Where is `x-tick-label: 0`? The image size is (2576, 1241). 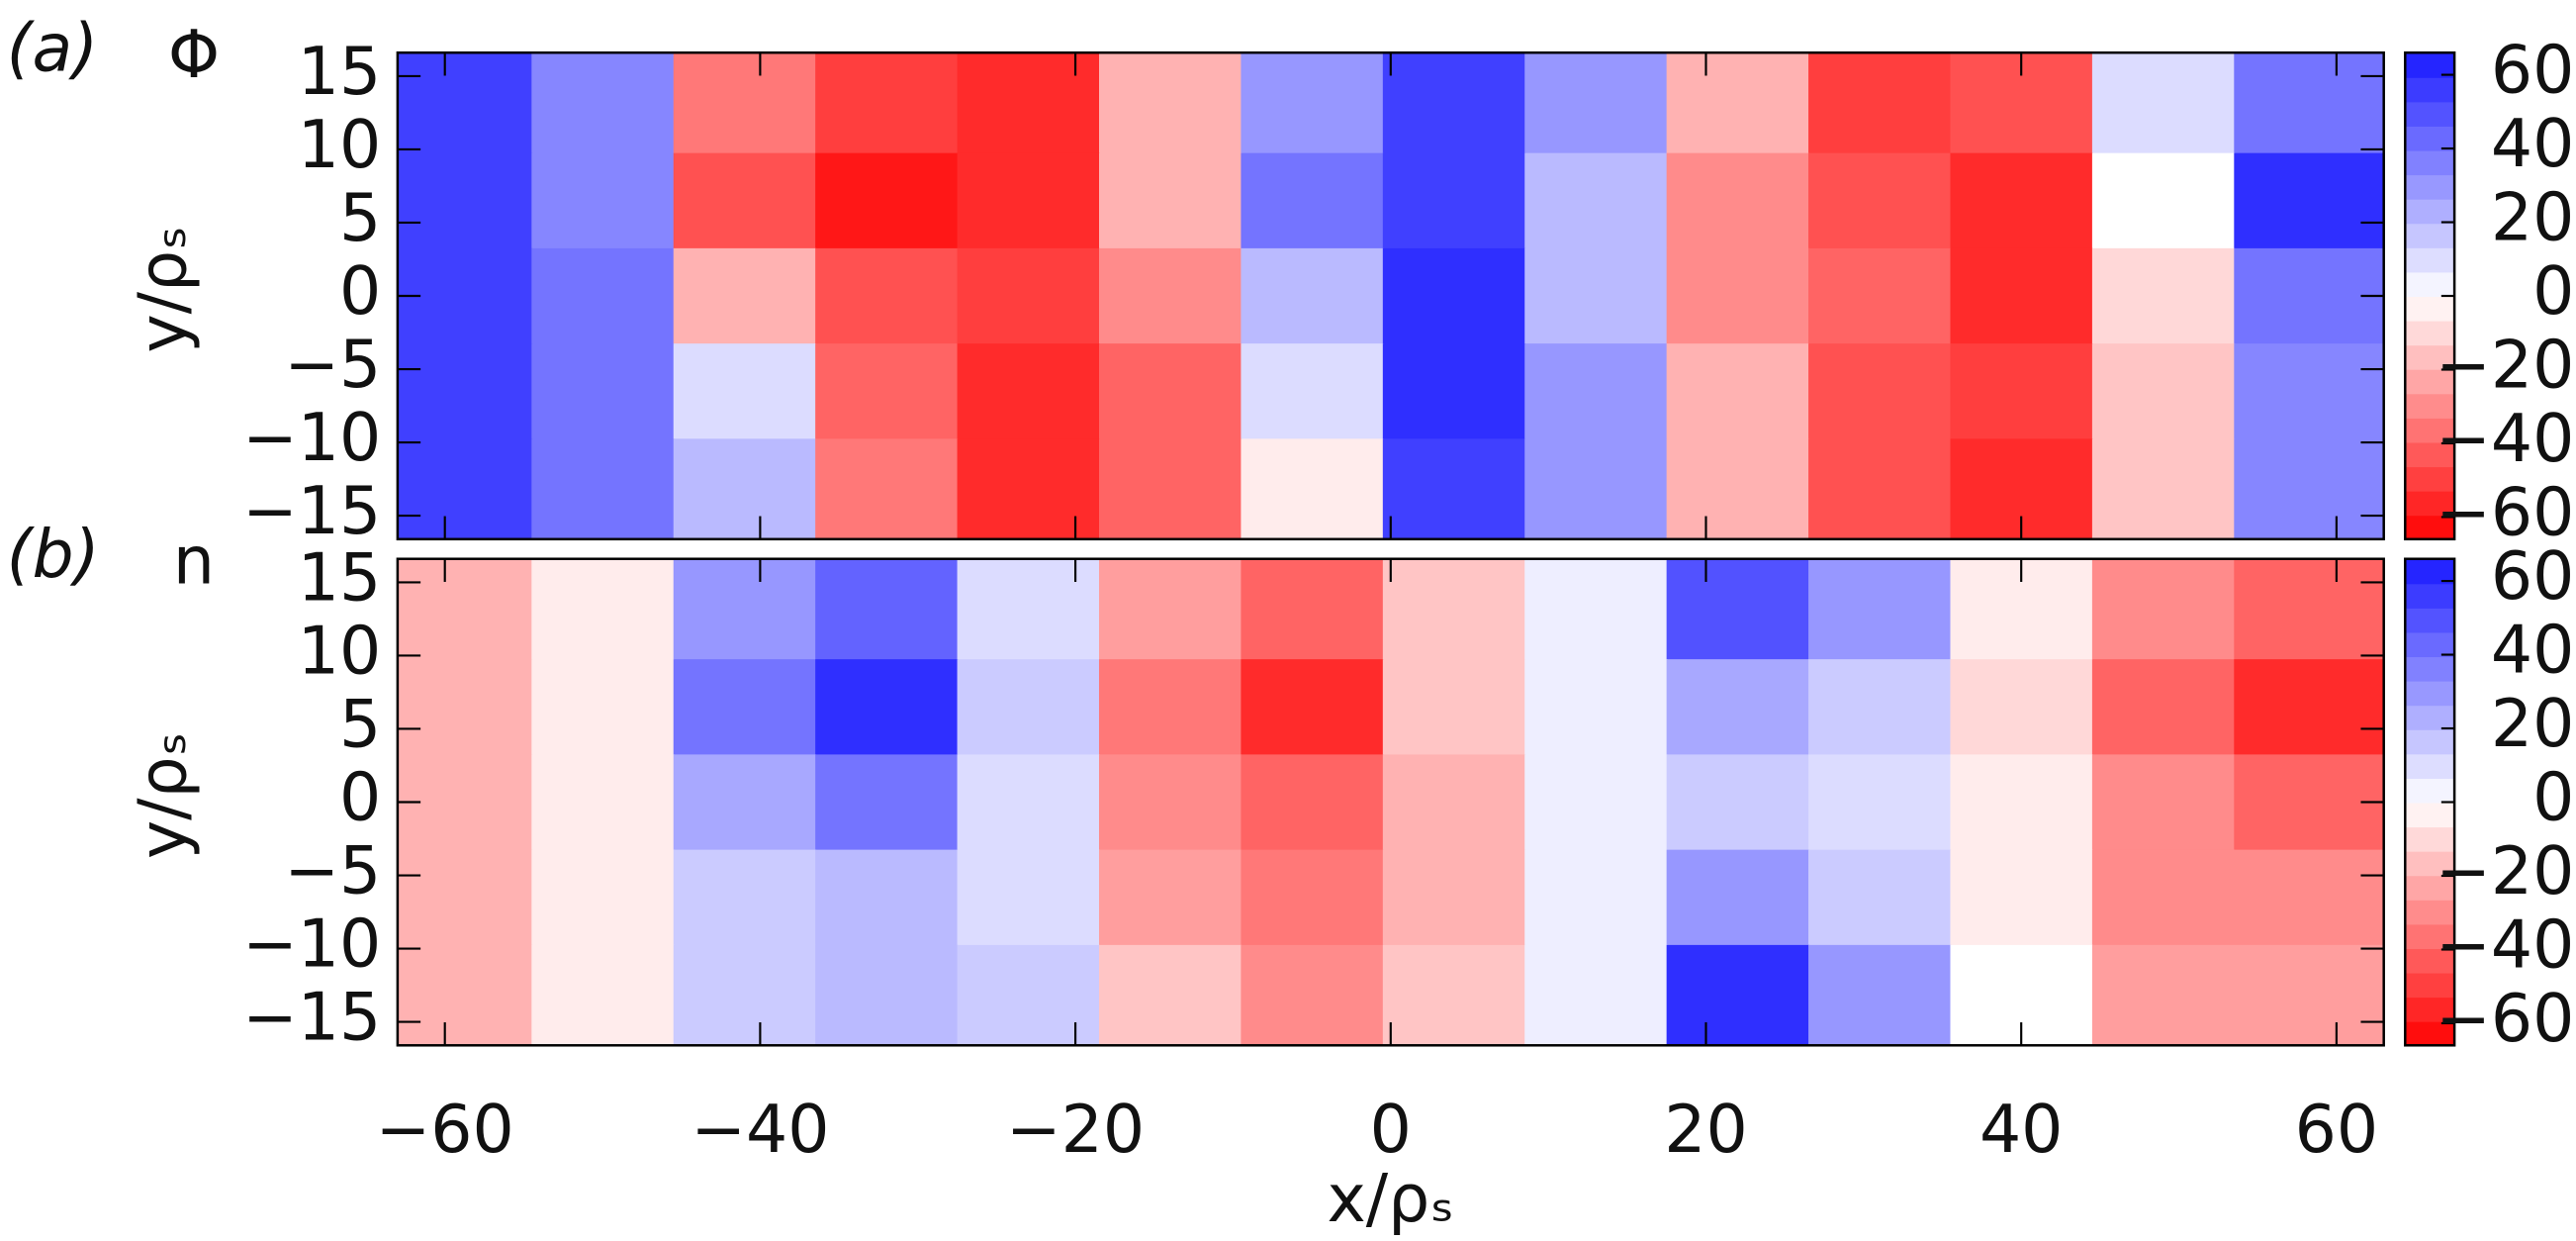 x-tick-label: 0 is located at coordinates (1391, 1130).